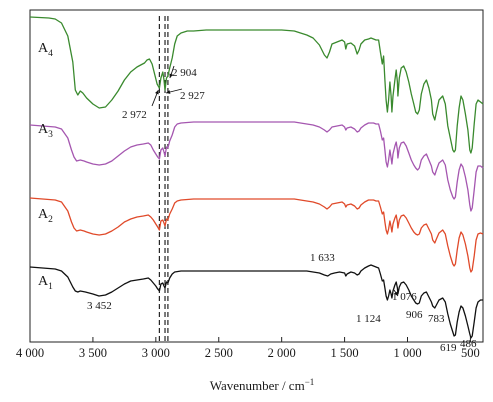 The width and height of the screenshot is (493, 402). Describe the element at coordinates (45, 166) in the screenshot. I see `series-labels: A4 A3 A2 A1` at that location.